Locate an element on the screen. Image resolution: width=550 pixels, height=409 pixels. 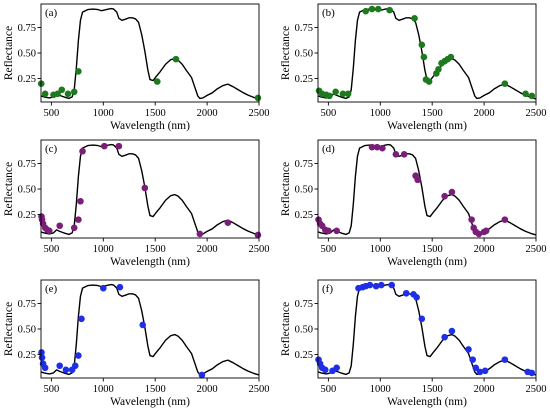
panel-label: (c) is located at coordinates (51, 149).